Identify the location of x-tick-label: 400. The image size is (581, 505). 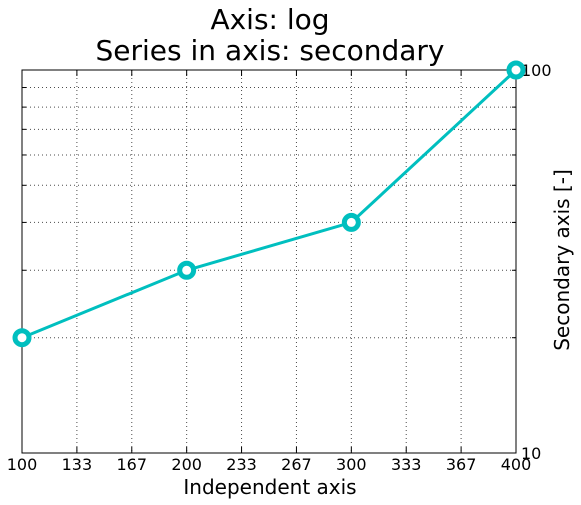
(516, 464).